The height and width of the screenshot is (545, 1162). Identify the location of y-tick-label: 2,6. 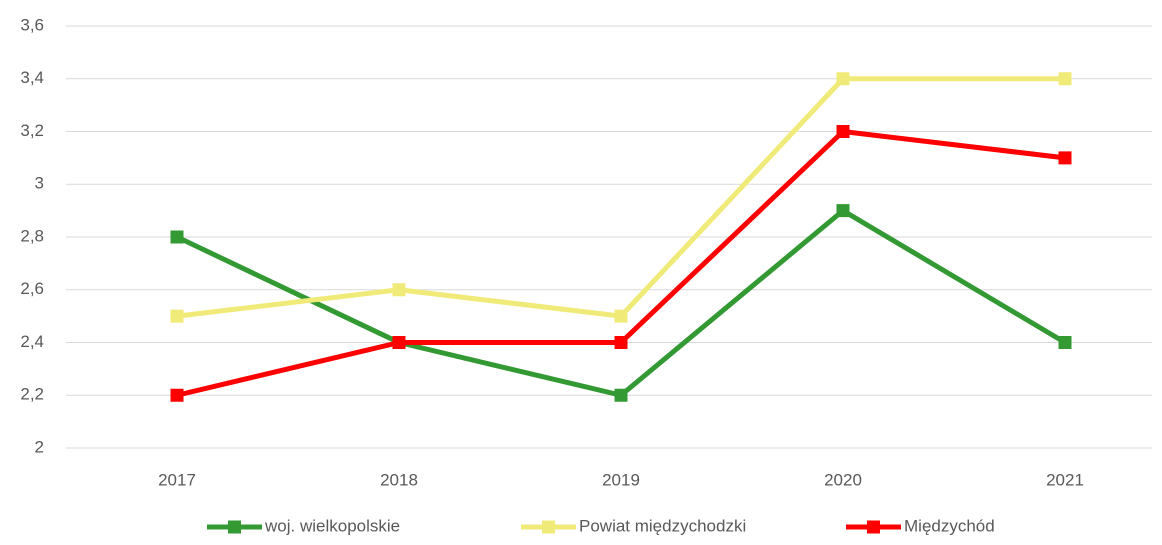
(32, 288).